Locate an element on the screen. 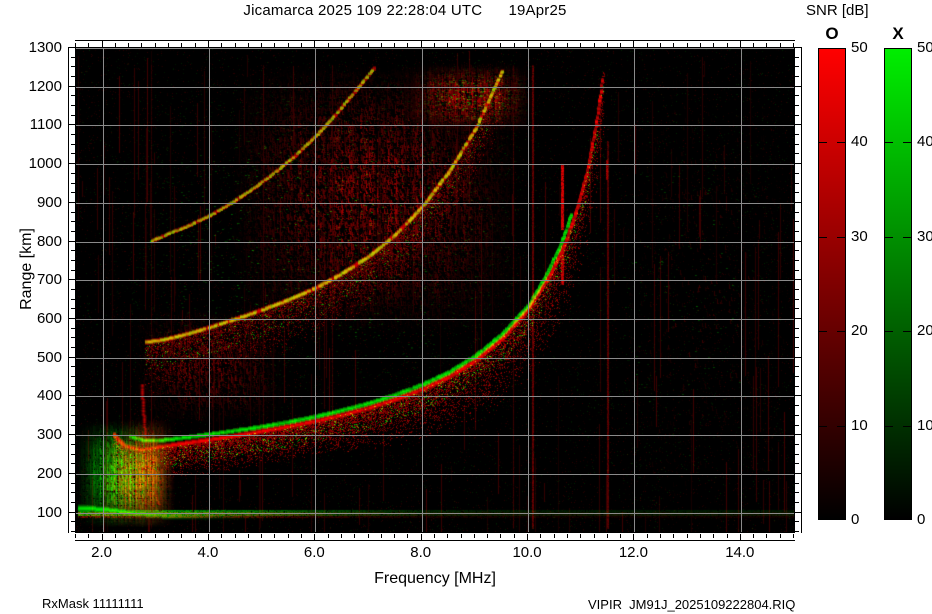 The width and height of the screenshot is (932, 614). colorbar-tick-label: 50 is located at coordinates (859, 47).